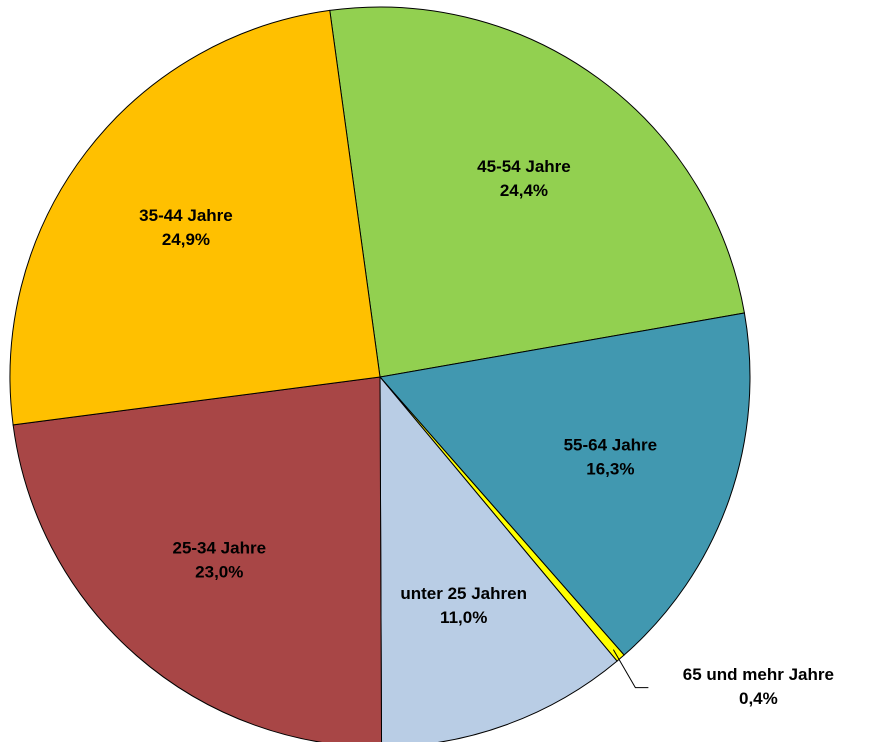 Image resolution: width=874 pixels, height=742 pixels. I want to click on pie-slice, so click(498, 558).